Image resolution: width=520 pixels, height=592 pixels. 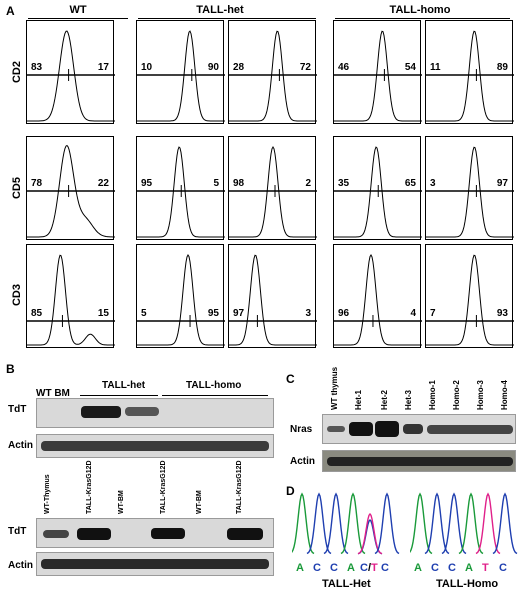 I want to click on chromatogram-het, so click(x=346, y=523).